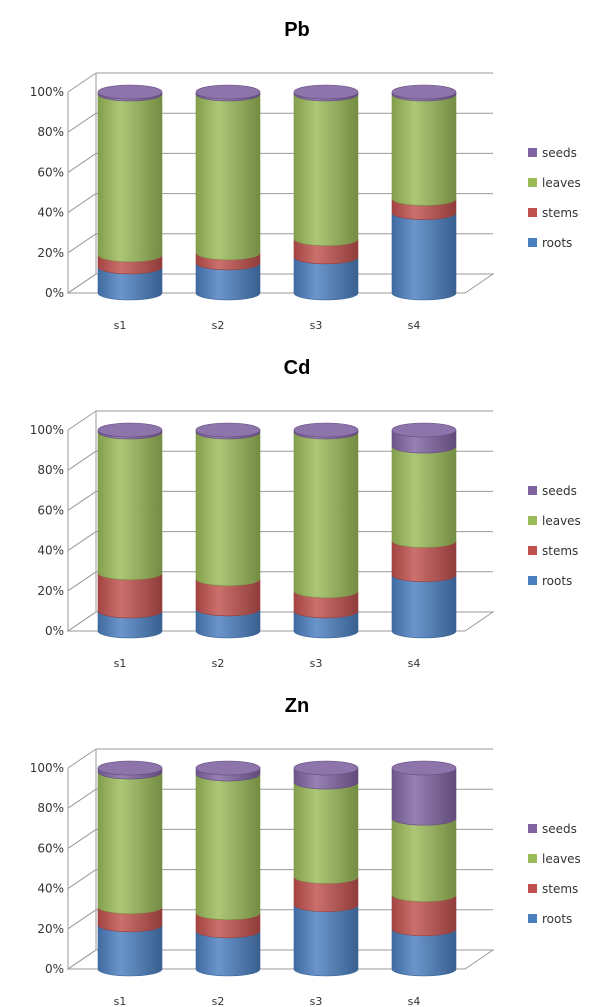  Describe the element at coordinates (297, 368) in the screenshot. I see `chart-title: Cd` at that location.